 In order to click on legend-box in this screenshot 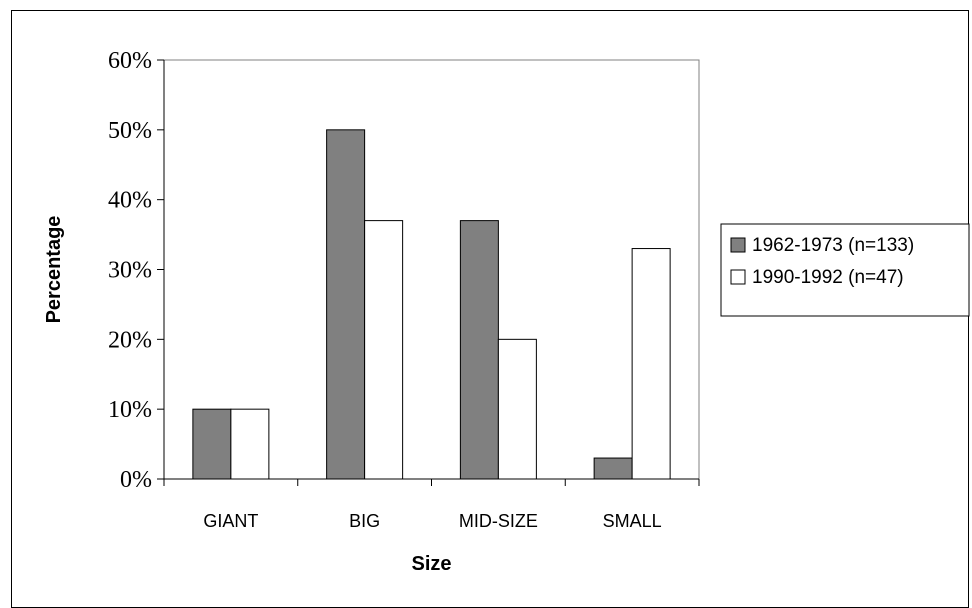, I will do `click(845, 270)`.